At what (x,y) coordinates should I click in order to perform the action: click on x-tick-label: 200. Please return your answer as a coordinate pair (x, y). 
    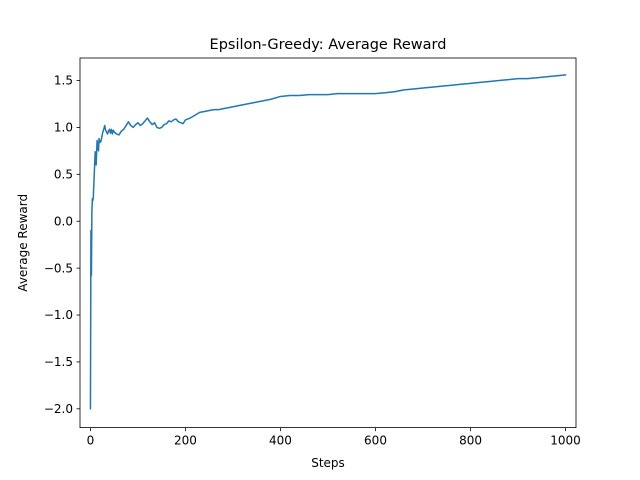
    Looking at the image, I should click on (185, 441).